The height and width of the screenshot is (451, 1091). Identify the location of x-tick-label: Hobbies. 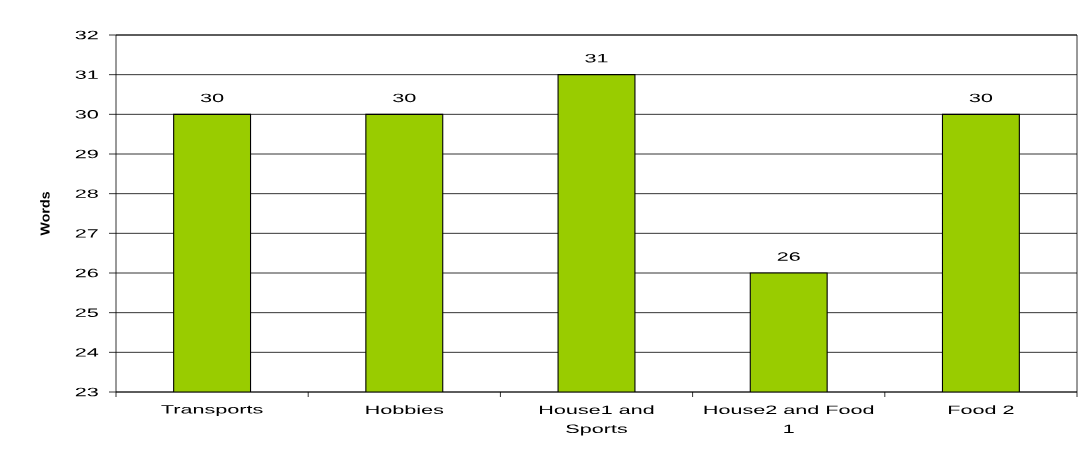
(405, 410).